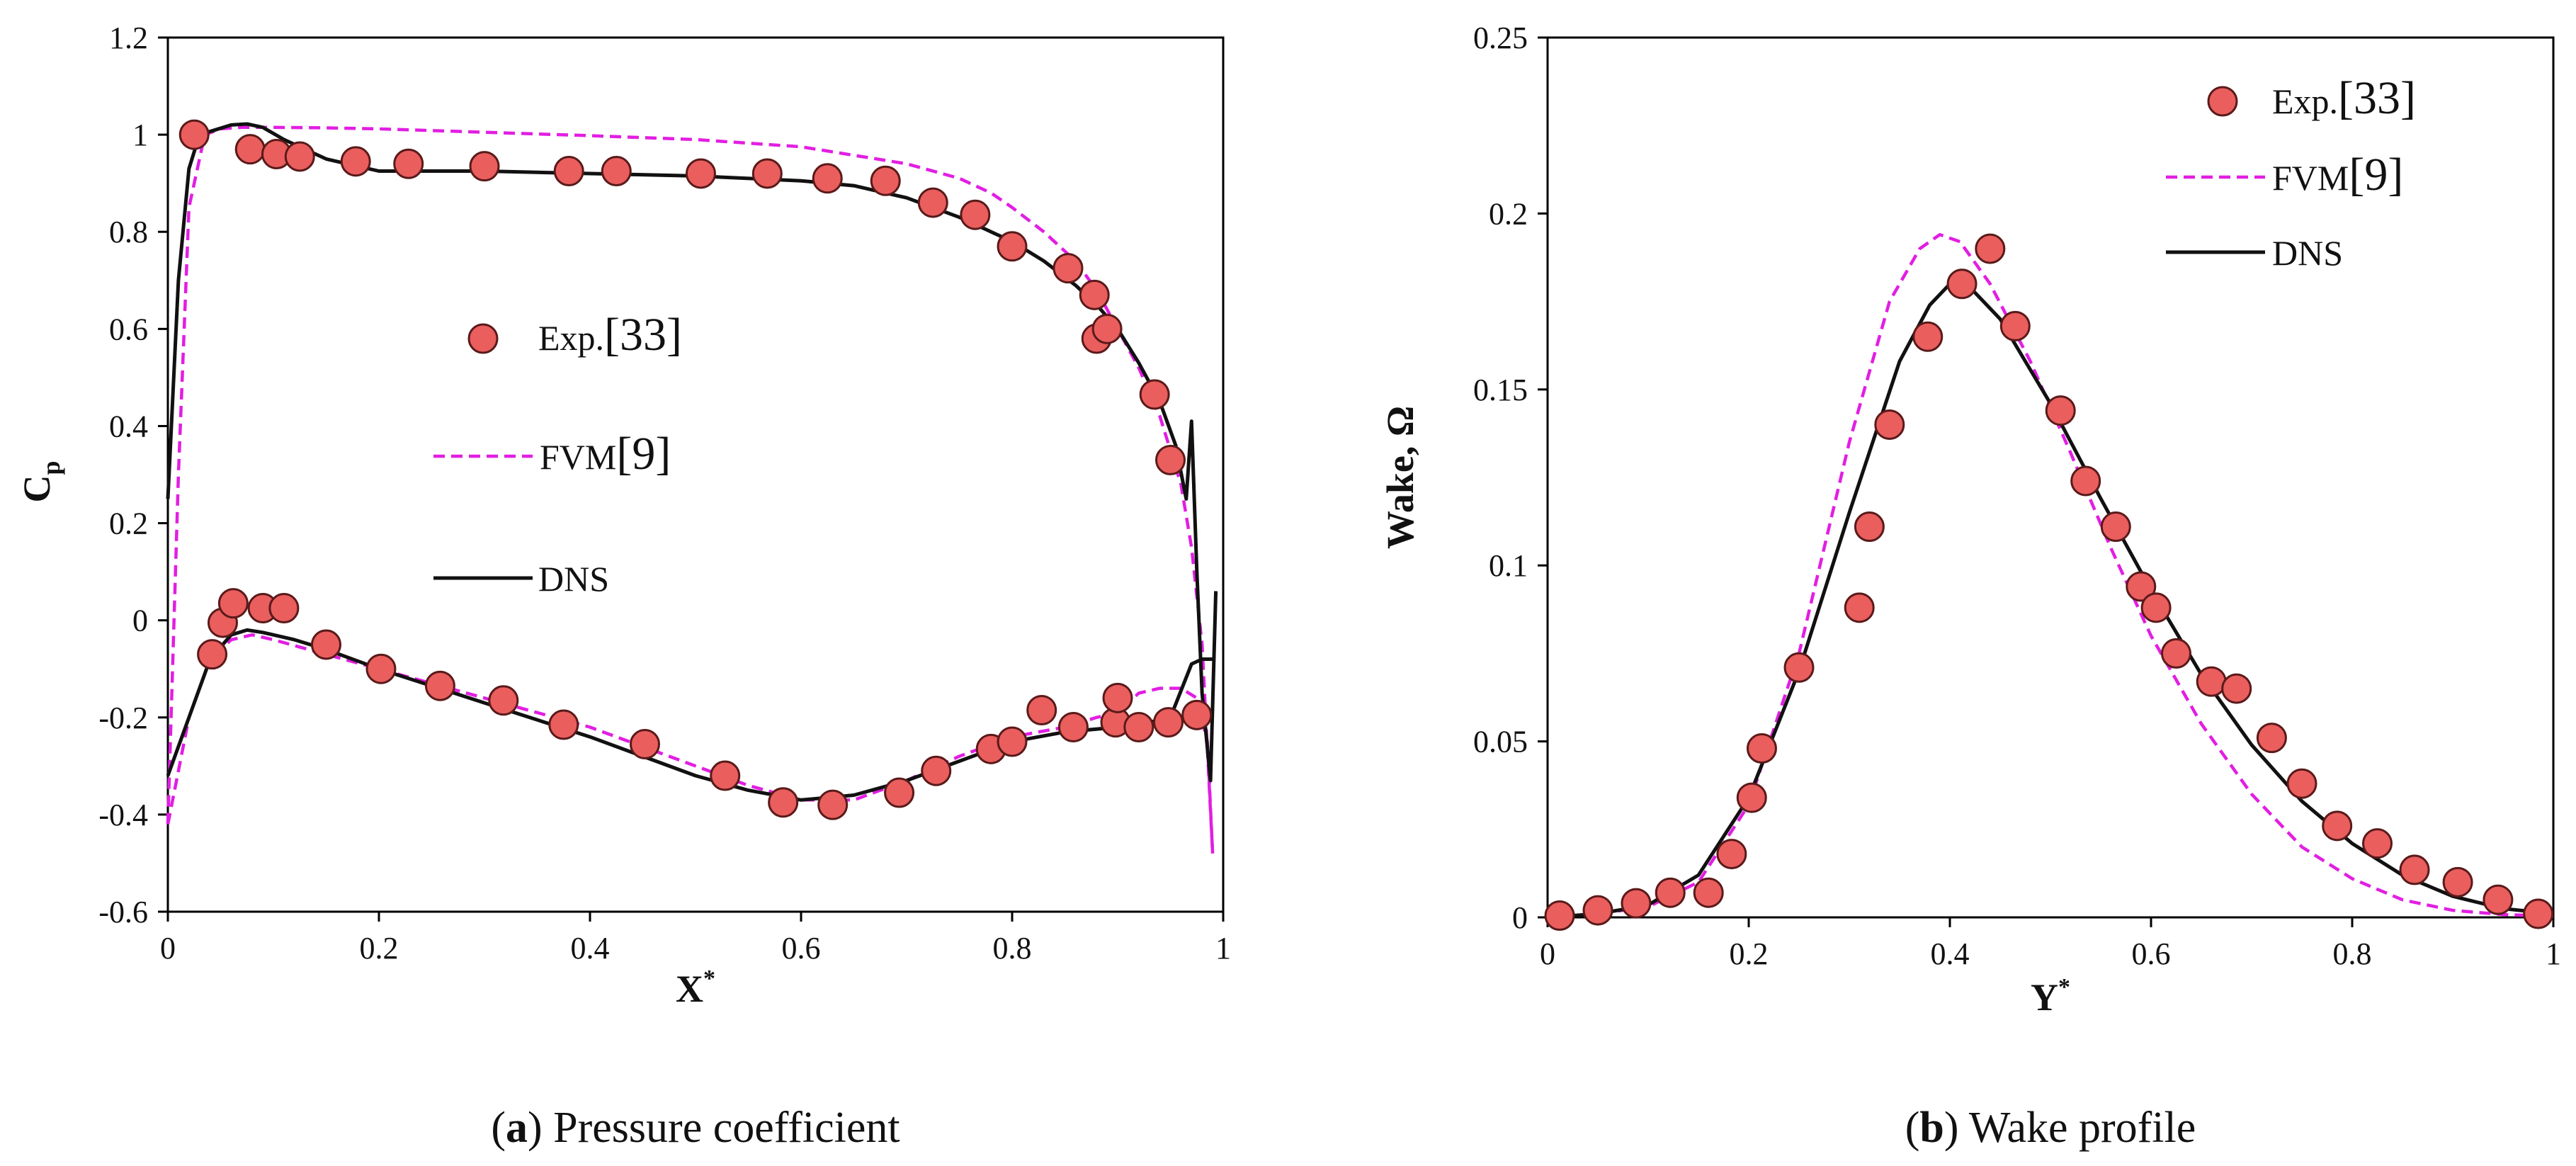 Image resolution: width=2576 pixels, height=1166 pixels. Describe the element at coordinates (801, 949) in the screenshot. I see `panel-a-xtick-label: 0.6` at that location.